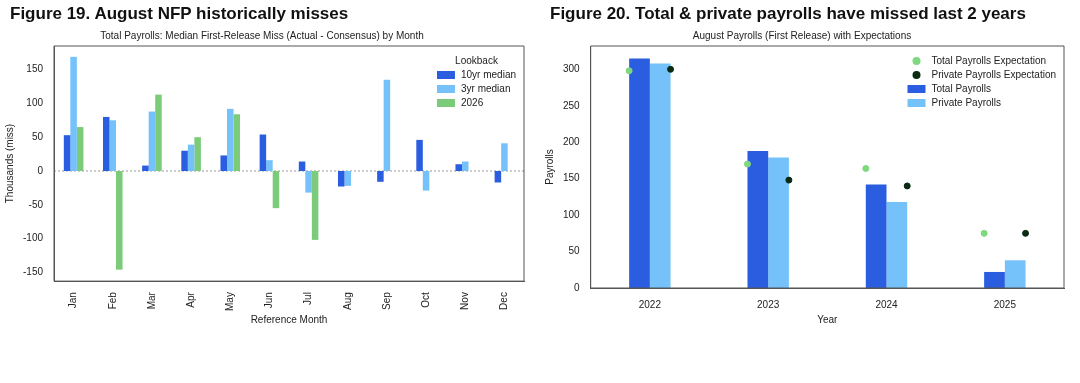  Describe the element at coordinates (572, 141) in the screenshot. I see `y-tick-label: 200` at that location.